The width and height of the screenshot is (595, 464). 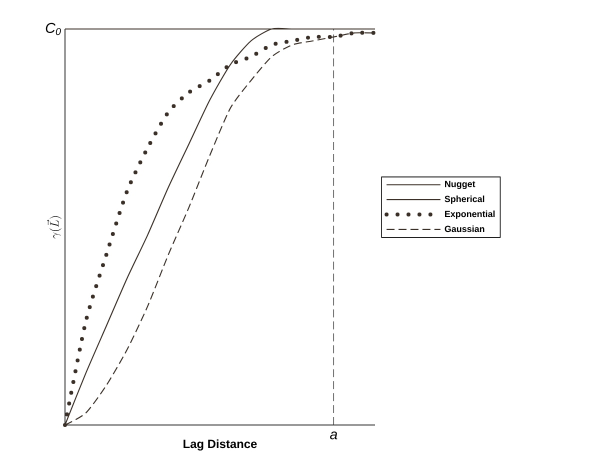 I want to click on text: C$_{0}$, so click(x=53, y=29).